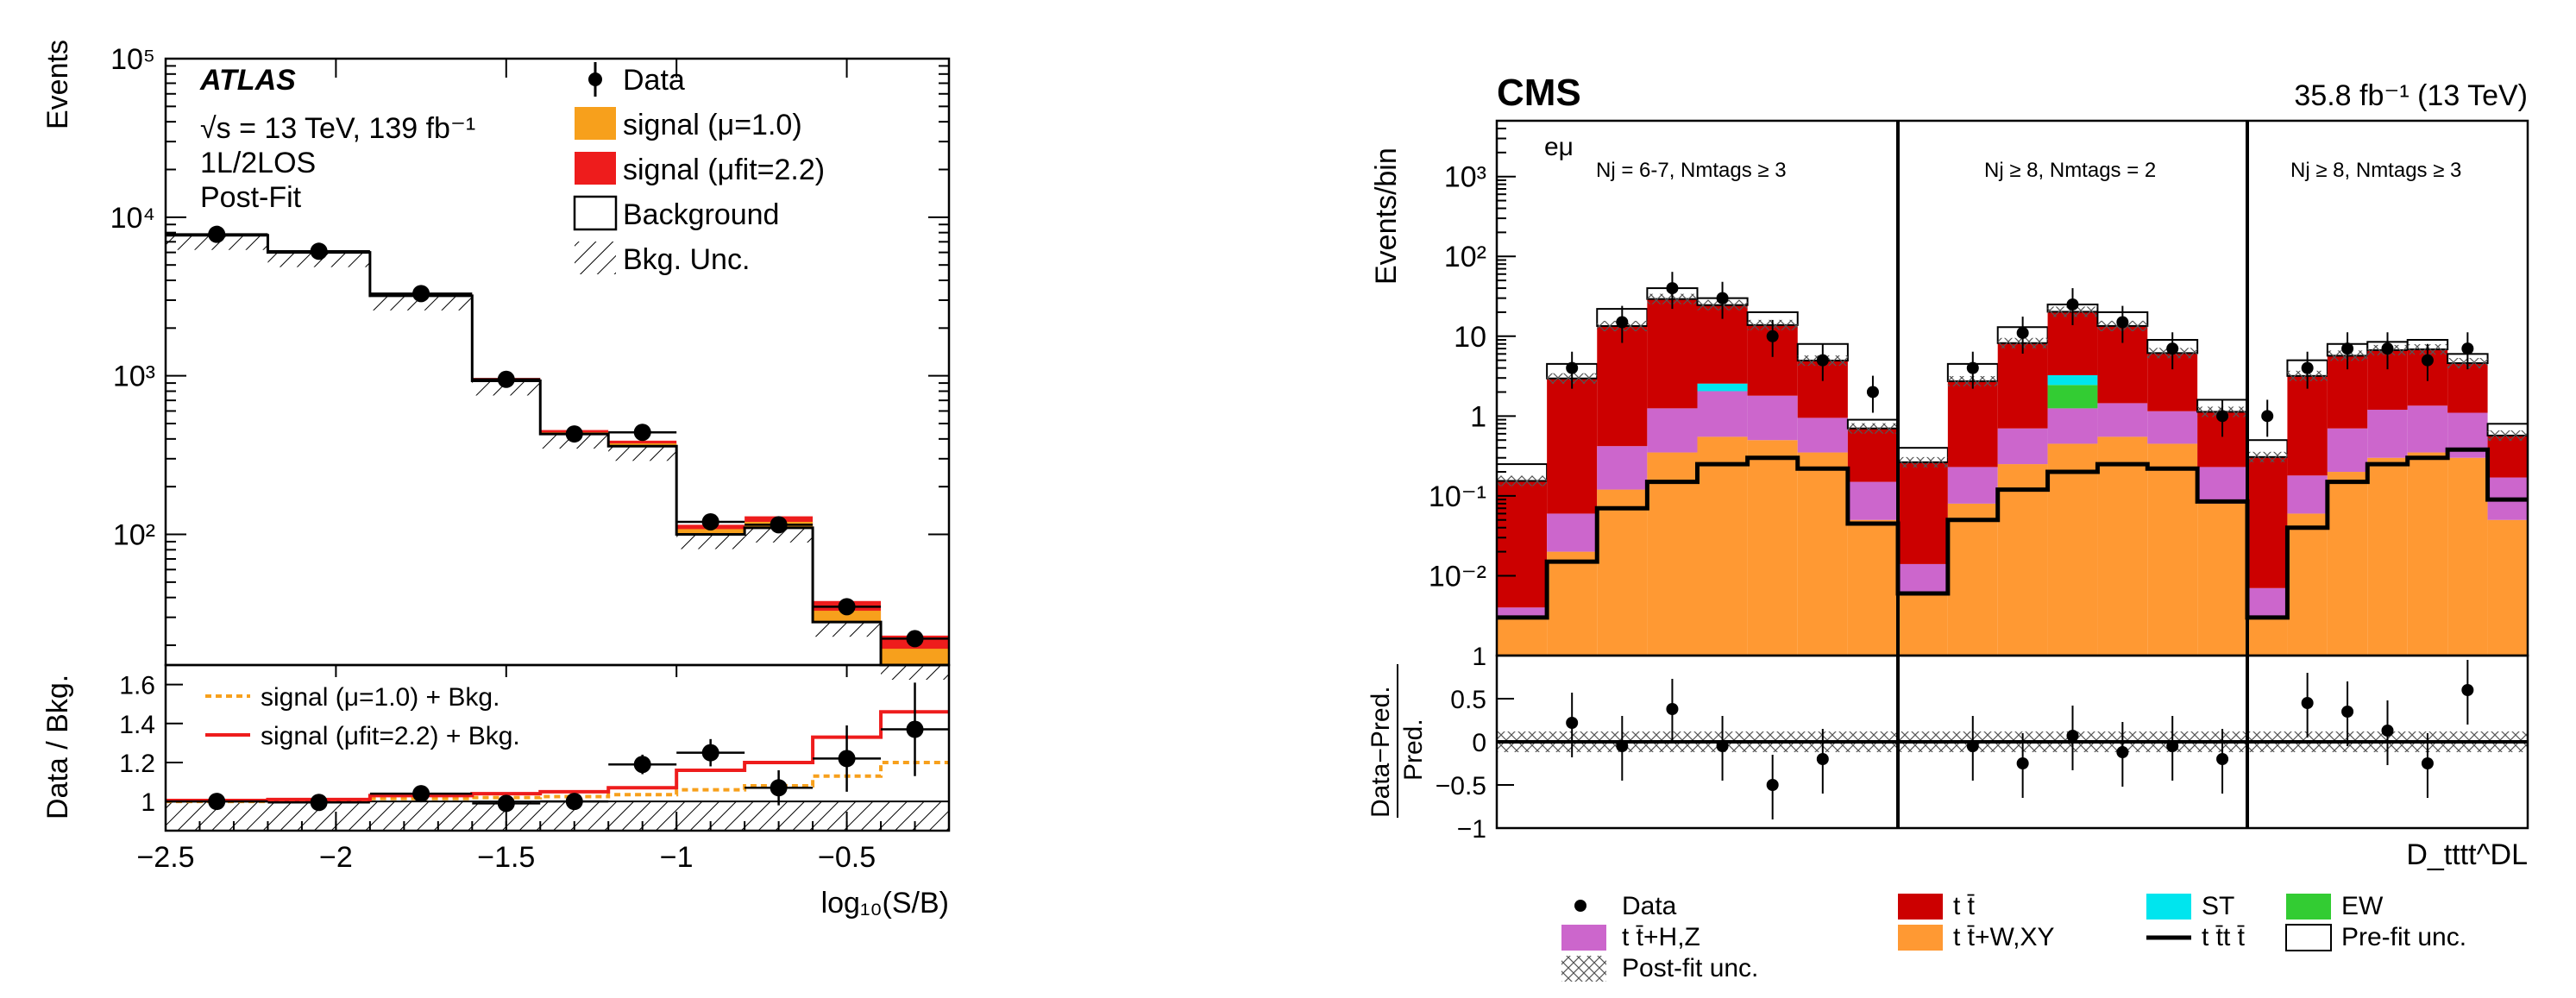 This screenshot has width=2576, height=998. I want to click on atlas-fit-state-label: Post-Fit, so click(251, 197).